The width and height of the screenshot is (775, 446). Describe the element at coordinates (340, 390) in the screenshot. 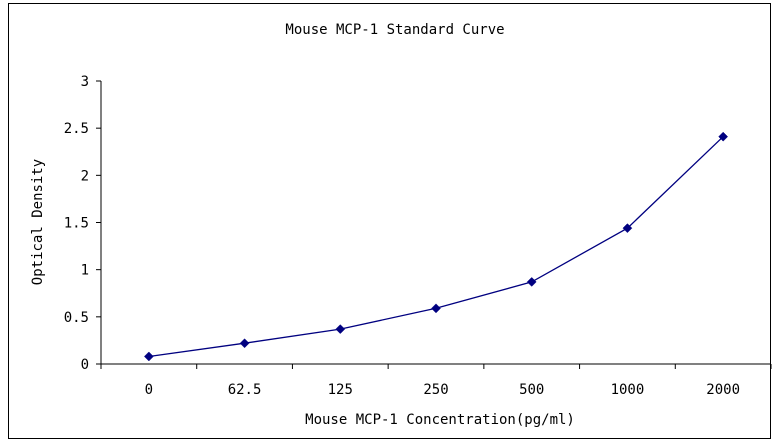

I see `x-tick-label: 125` at that location.